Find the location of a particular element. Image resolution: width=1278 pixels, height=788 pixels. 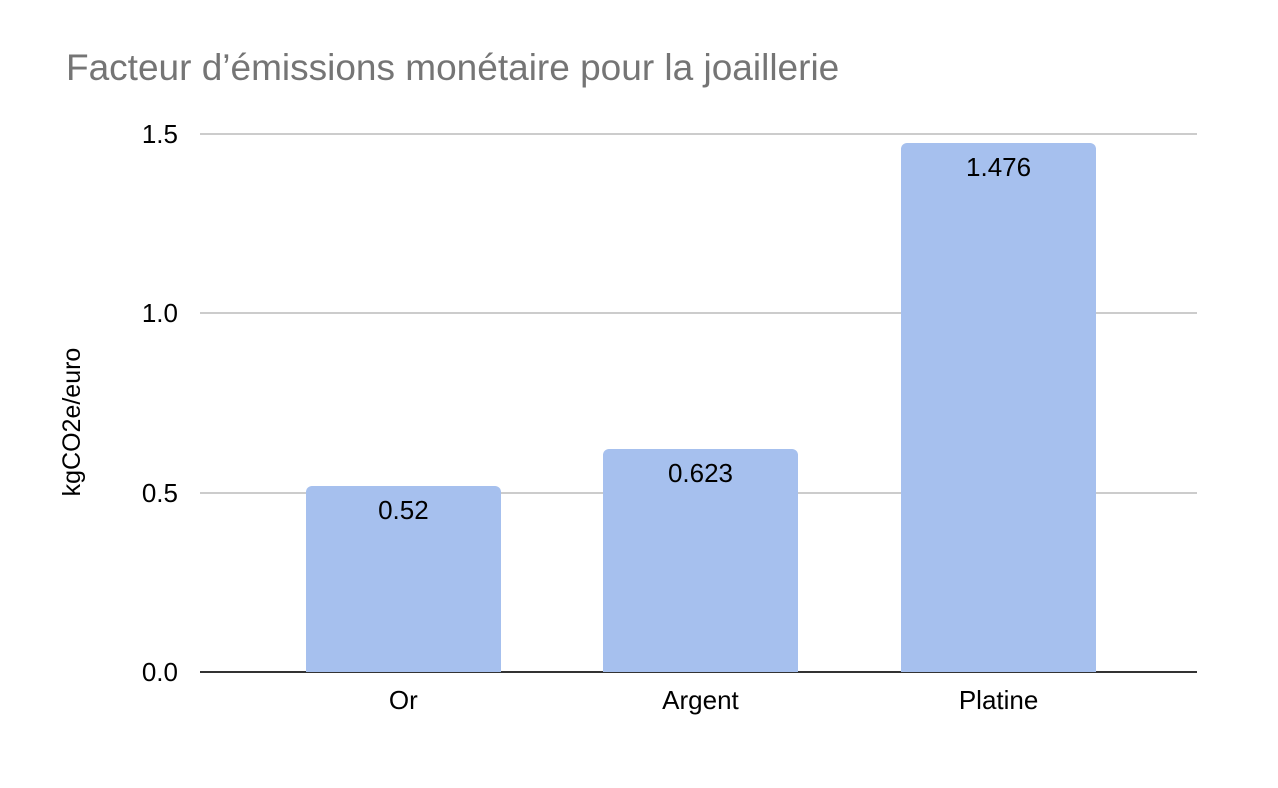

x-category-label: Argent is located at coordinates (700, 700).